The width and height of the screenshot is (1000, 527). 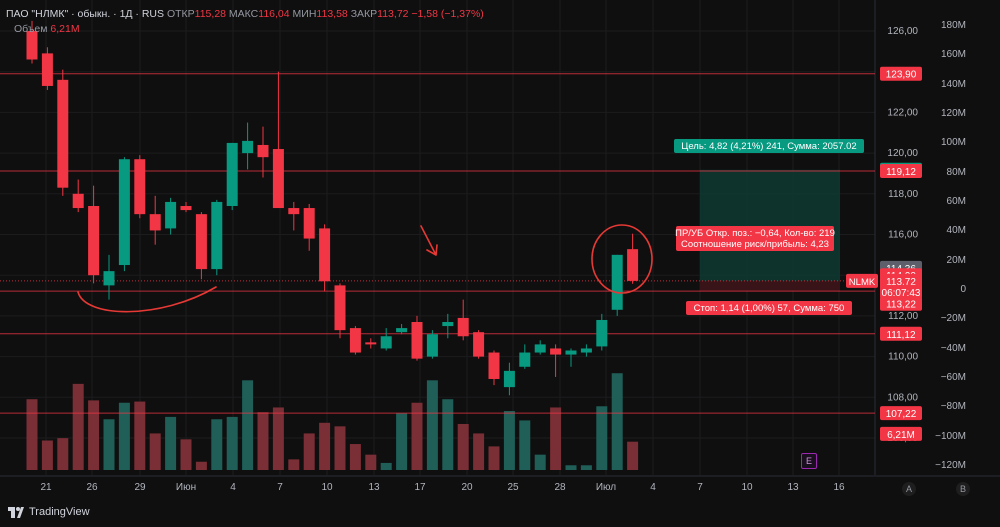 What do you see at coordinates (500, 513) in the screenshot?
I see `footer-bar` at bounding box center [500, 513].